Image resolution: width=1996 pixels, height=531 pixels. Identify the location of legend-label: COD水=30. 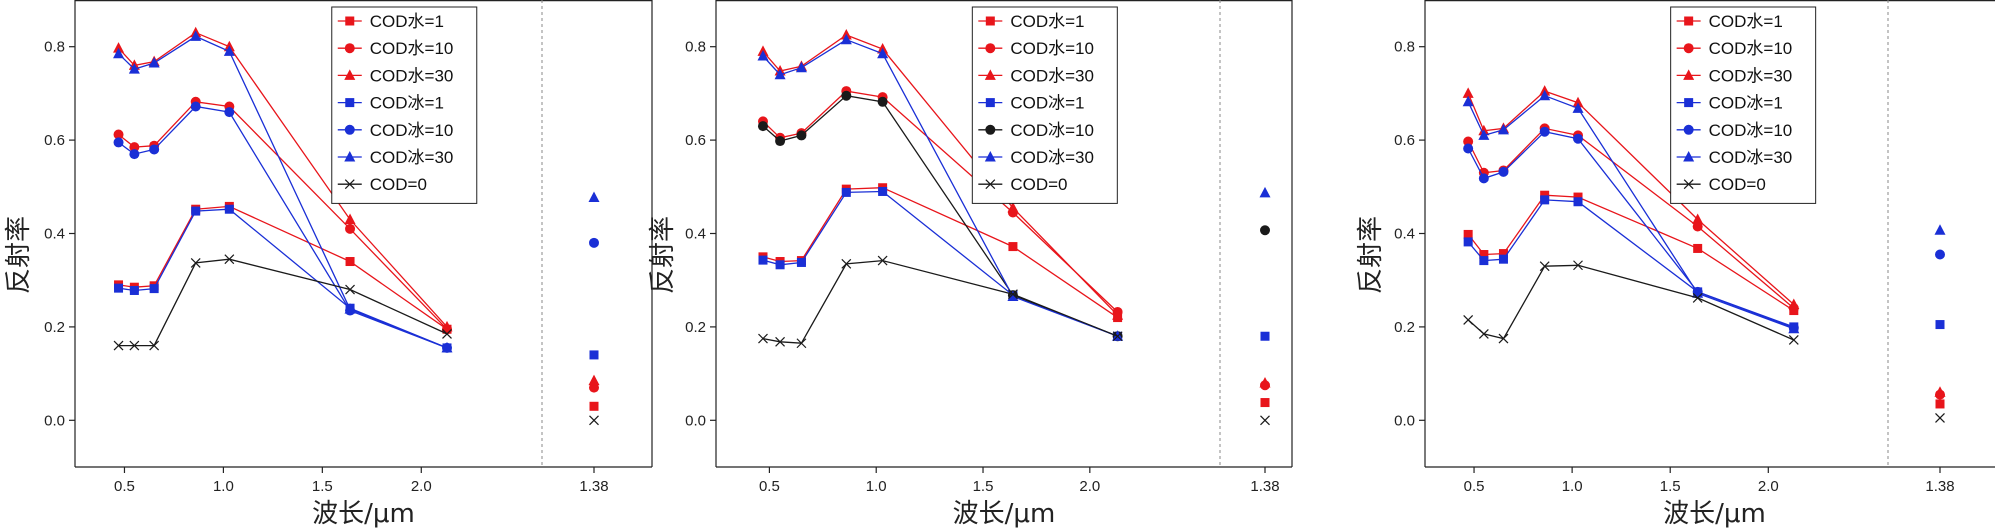
(1751, 75).